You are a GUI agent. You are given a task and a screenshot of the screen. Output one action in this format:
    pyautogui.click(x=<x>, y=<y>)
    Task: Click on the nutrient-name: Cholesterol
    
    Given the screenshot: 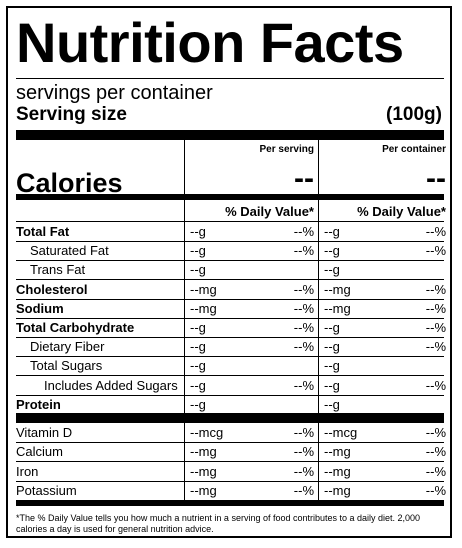 What is the action you would take?
    pyautogui.click(x=52, y=289)
    